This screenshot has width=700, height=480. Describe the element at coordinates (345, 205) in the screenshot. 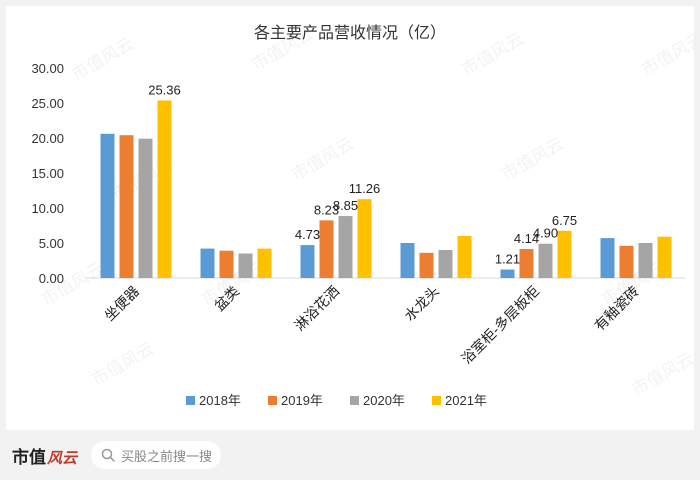

I see `data-label: 8.85` at that location.